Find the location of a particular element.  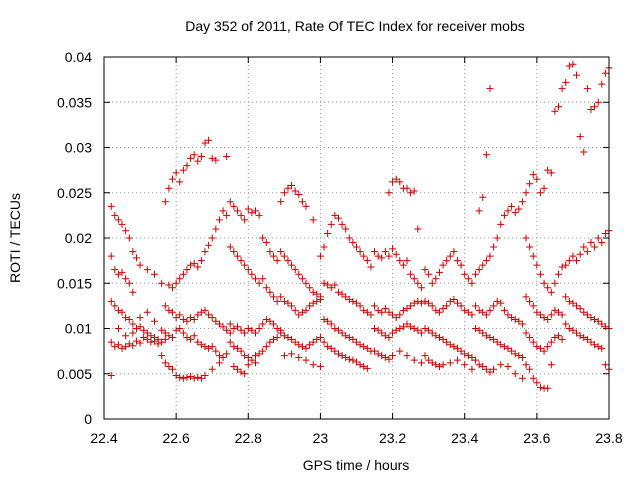

y-tick-label: 0.01 is located at coordinates (78, 329).